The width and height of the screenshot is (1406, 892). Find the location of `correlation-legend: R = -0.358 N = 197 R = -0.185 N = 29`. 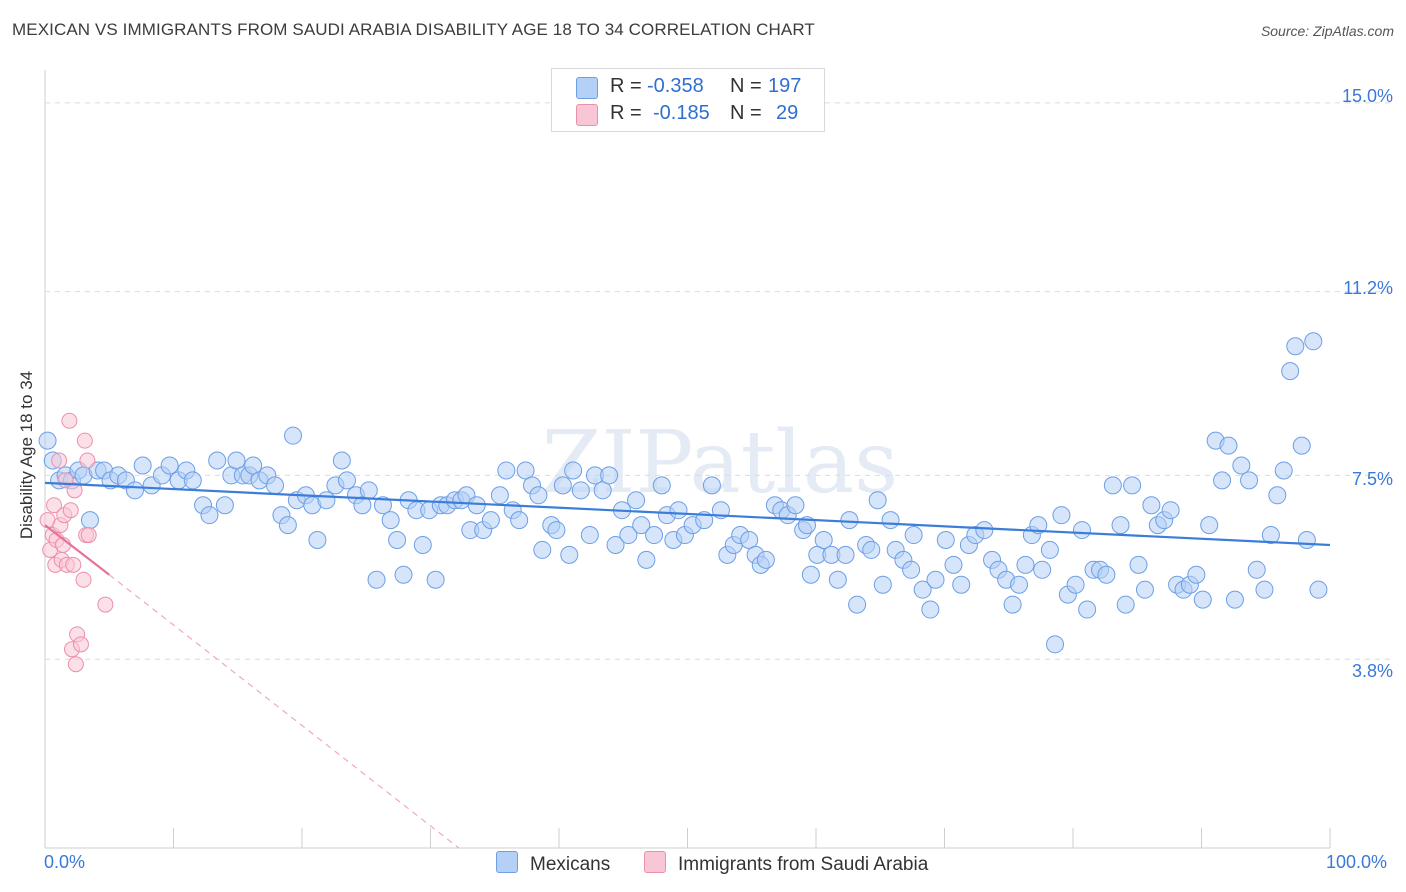

correlation-legend: R = -0.358 N = 197 R = -0.185 N = 29 is located at coordinates (688, 100).